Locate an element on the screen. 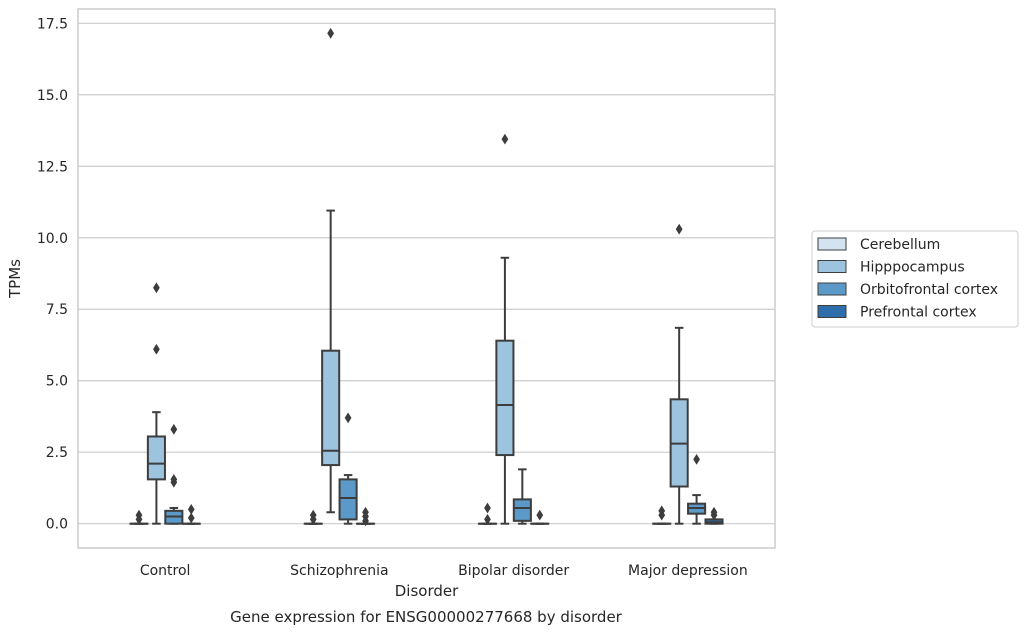 Image resolution: width=1027 pixels, height=634 pixels. y-axis-title: TPMs is located at coordinates (15, 279).